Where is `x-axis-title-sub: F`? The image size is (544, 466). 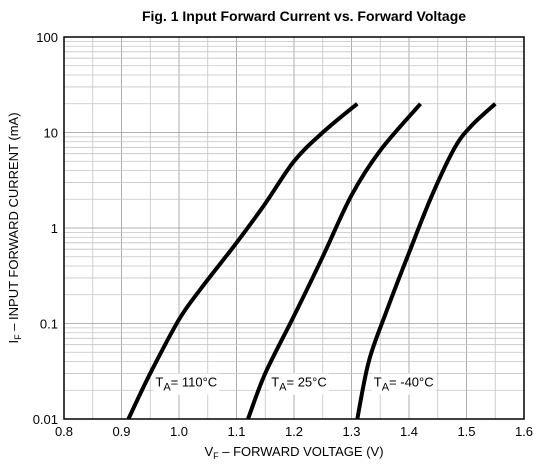
x-axis-title-sub: F is located at coordinates (216, 456).